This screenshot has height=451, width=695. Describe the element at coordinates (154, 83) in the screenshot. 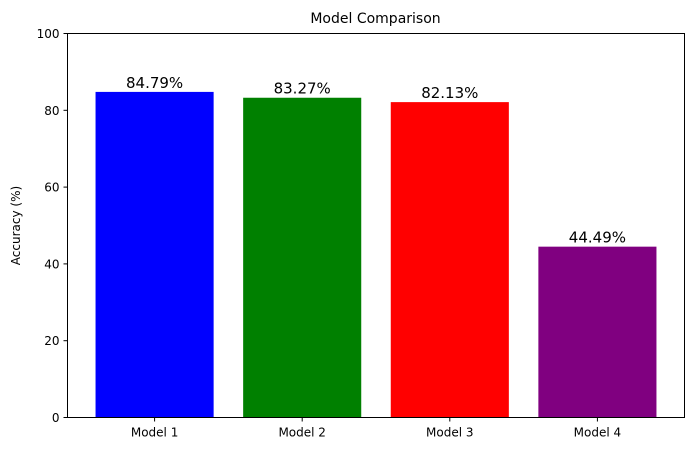

I see `bar-value-label: 84.79%` at that location.